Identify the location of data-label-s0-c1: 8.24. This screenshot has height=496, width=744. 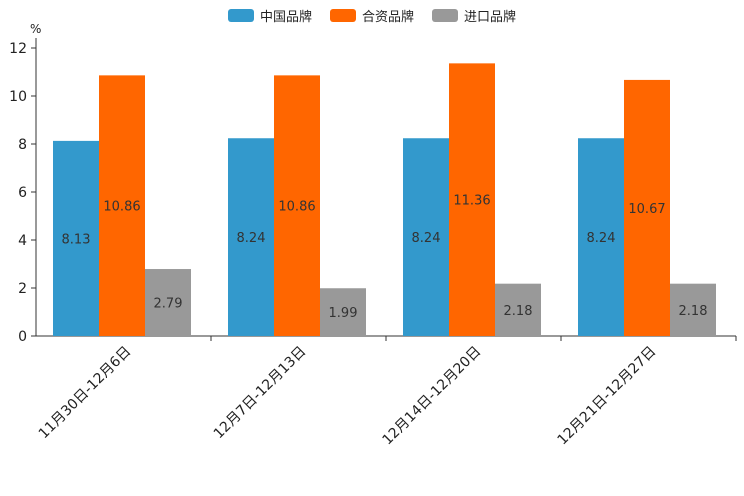
(251, 238).